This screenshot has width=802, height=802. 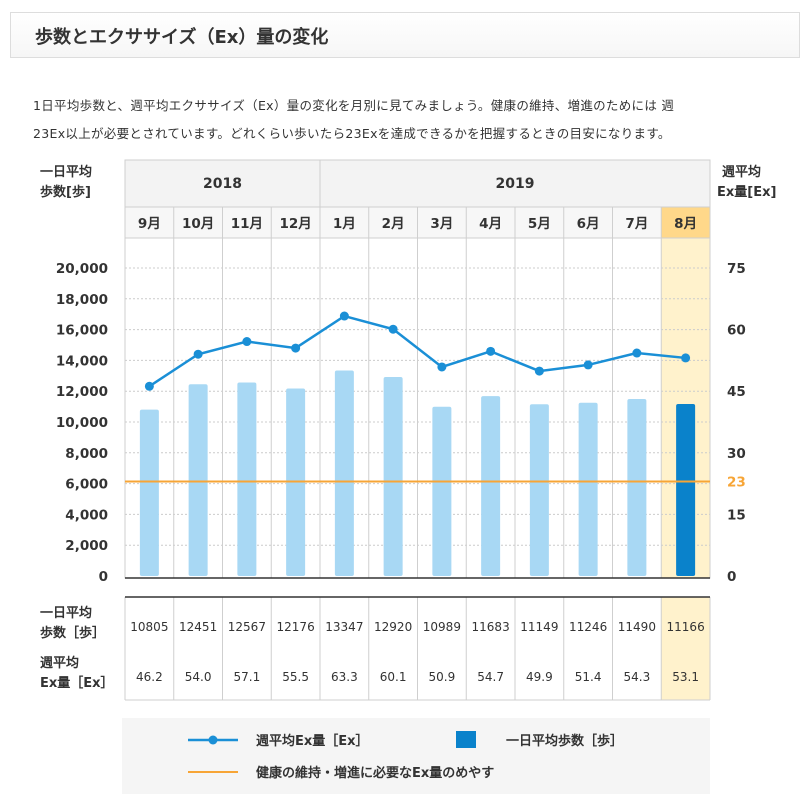 I want to click on left-tick-label: 4,000, so click(x=86, y=515).